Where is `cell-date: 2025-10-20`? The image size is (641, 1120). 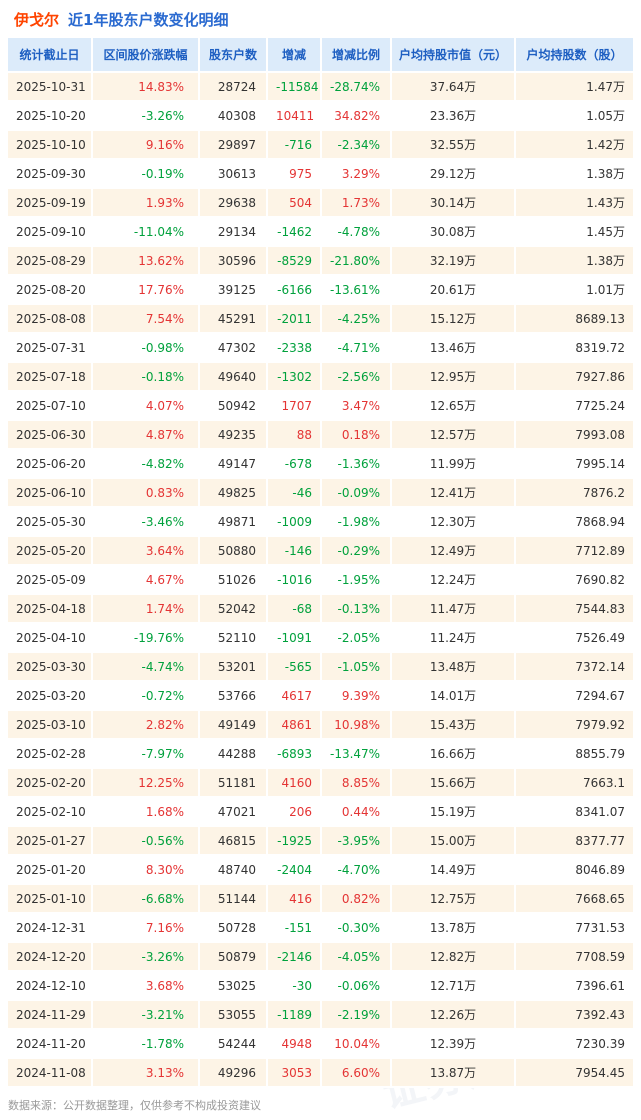
cell-date: 2025-10-20 is located at coordinates (50, 116).